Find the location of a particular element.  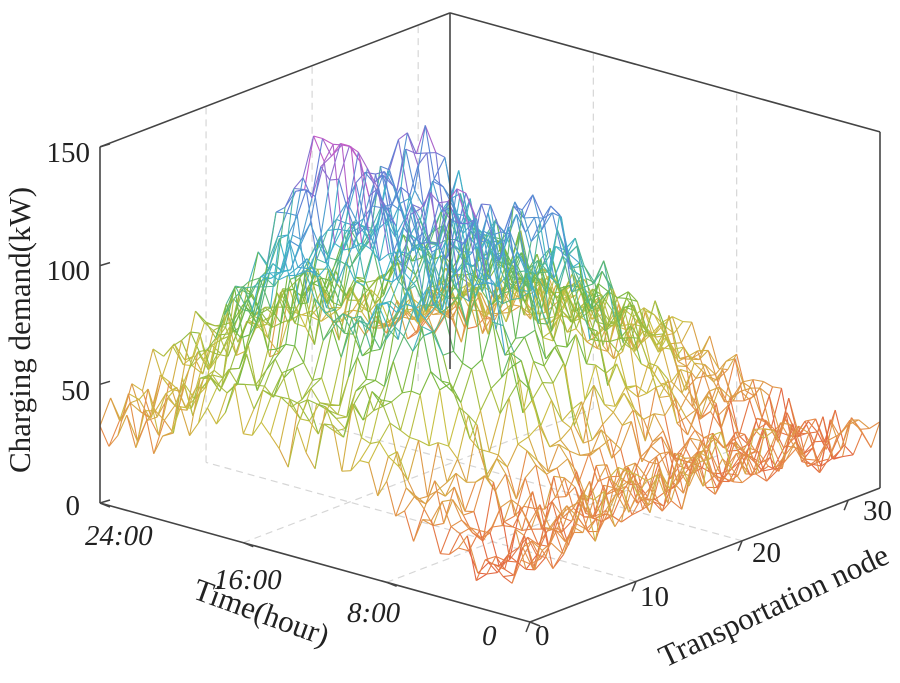

axis-edge is located at coordinates (315, 562).